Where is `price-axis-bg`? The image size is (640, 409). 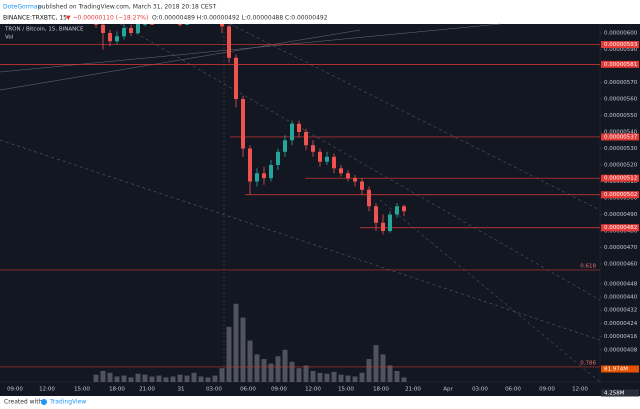
price-axis-bg is located at coordinates (620, 210).